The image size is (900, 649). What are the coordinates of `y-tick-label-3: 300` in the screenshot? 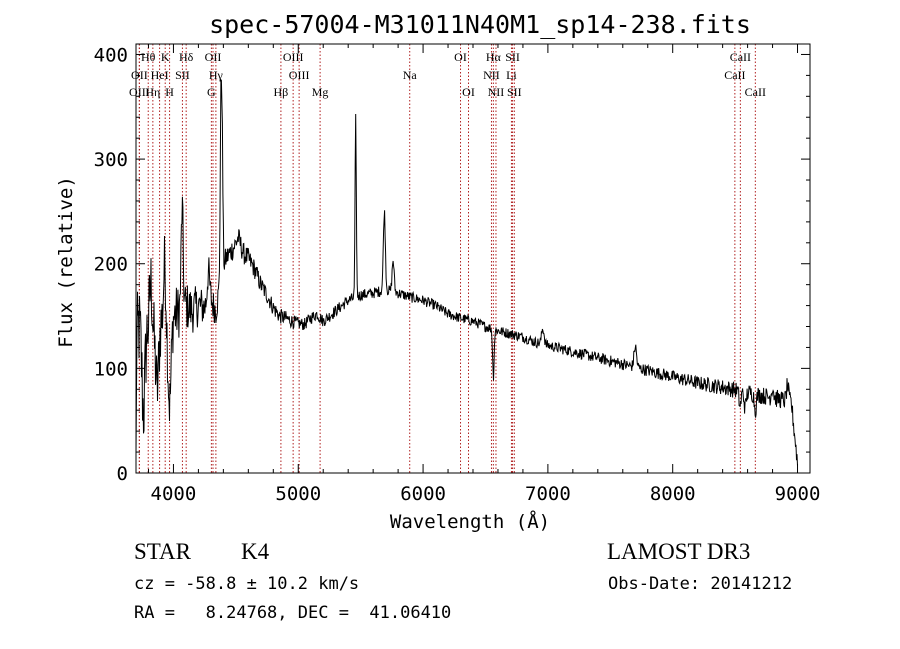 It's located at (111, 160).